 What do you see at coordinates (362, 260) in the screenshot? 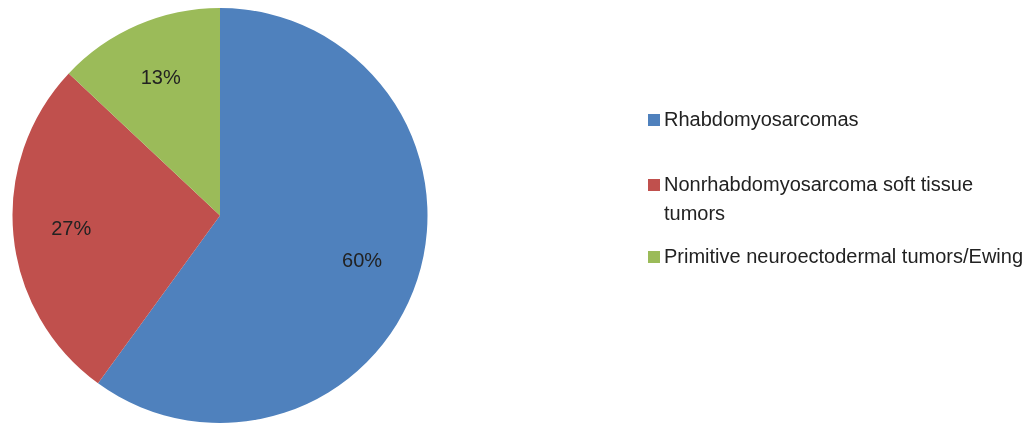
I see `data-label: 60%` at bounding box center [362, 260].